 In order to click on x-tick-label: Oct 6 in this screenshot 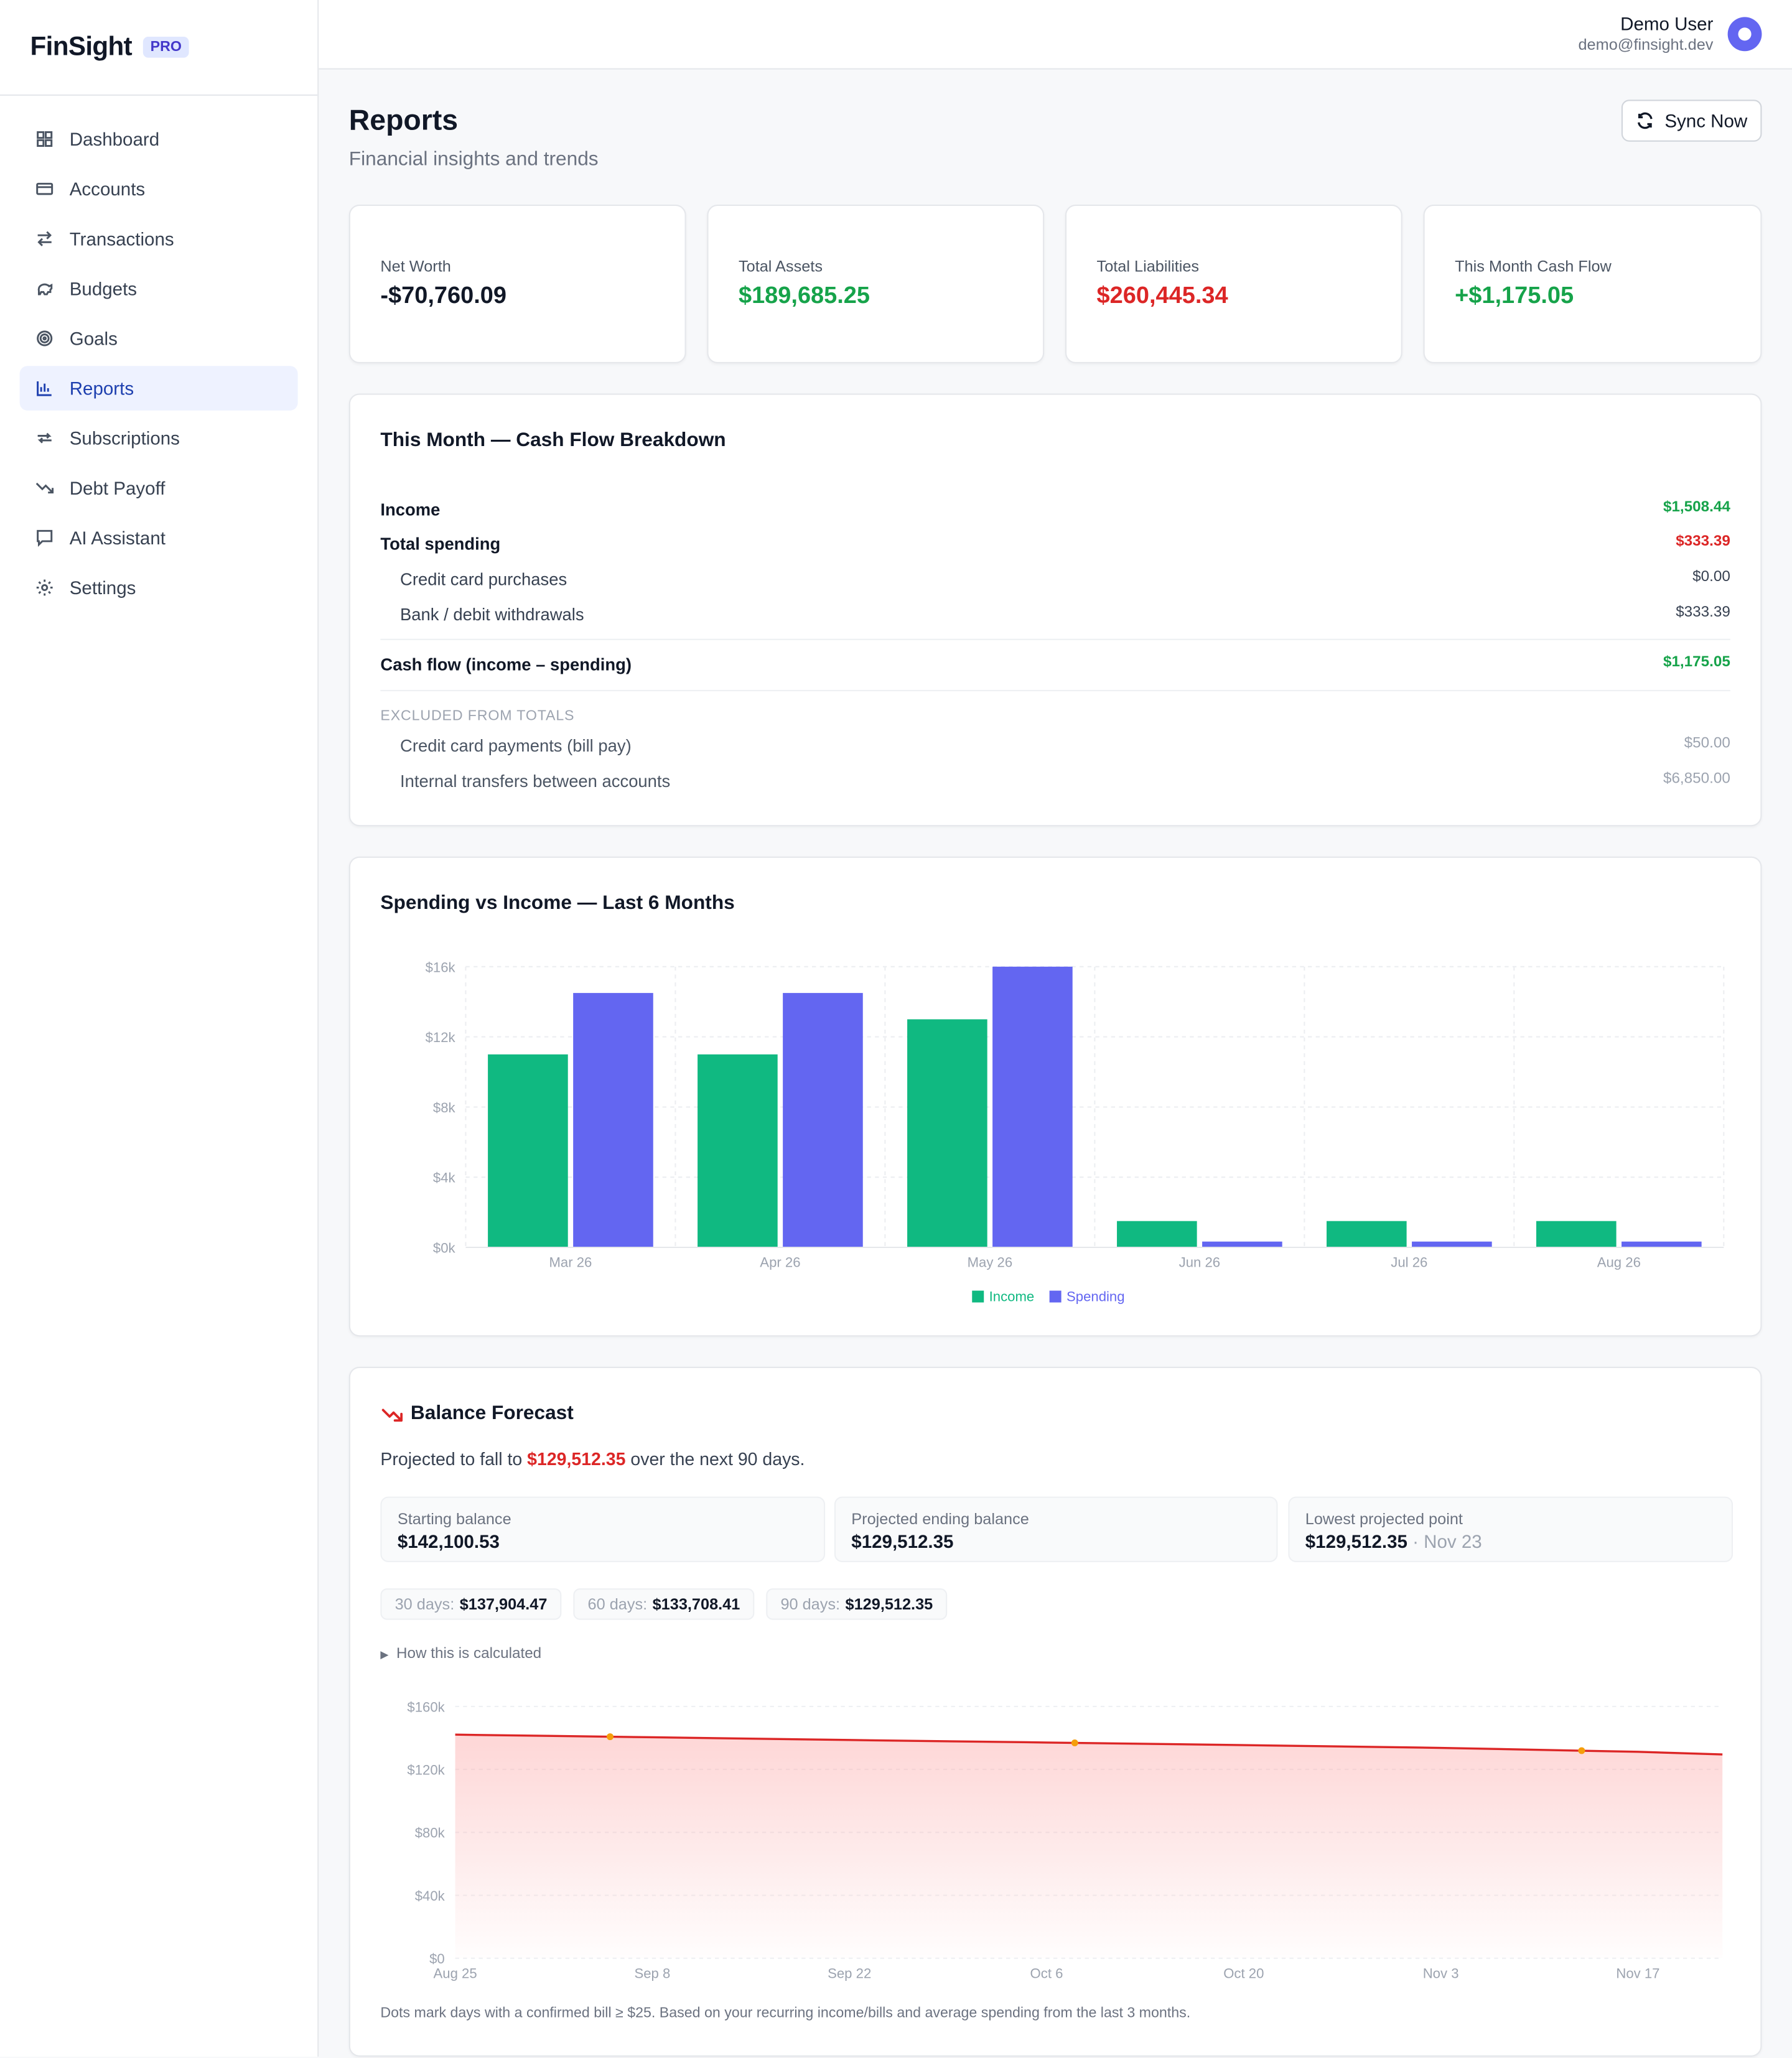, I will do `click(1046, 1973)`.